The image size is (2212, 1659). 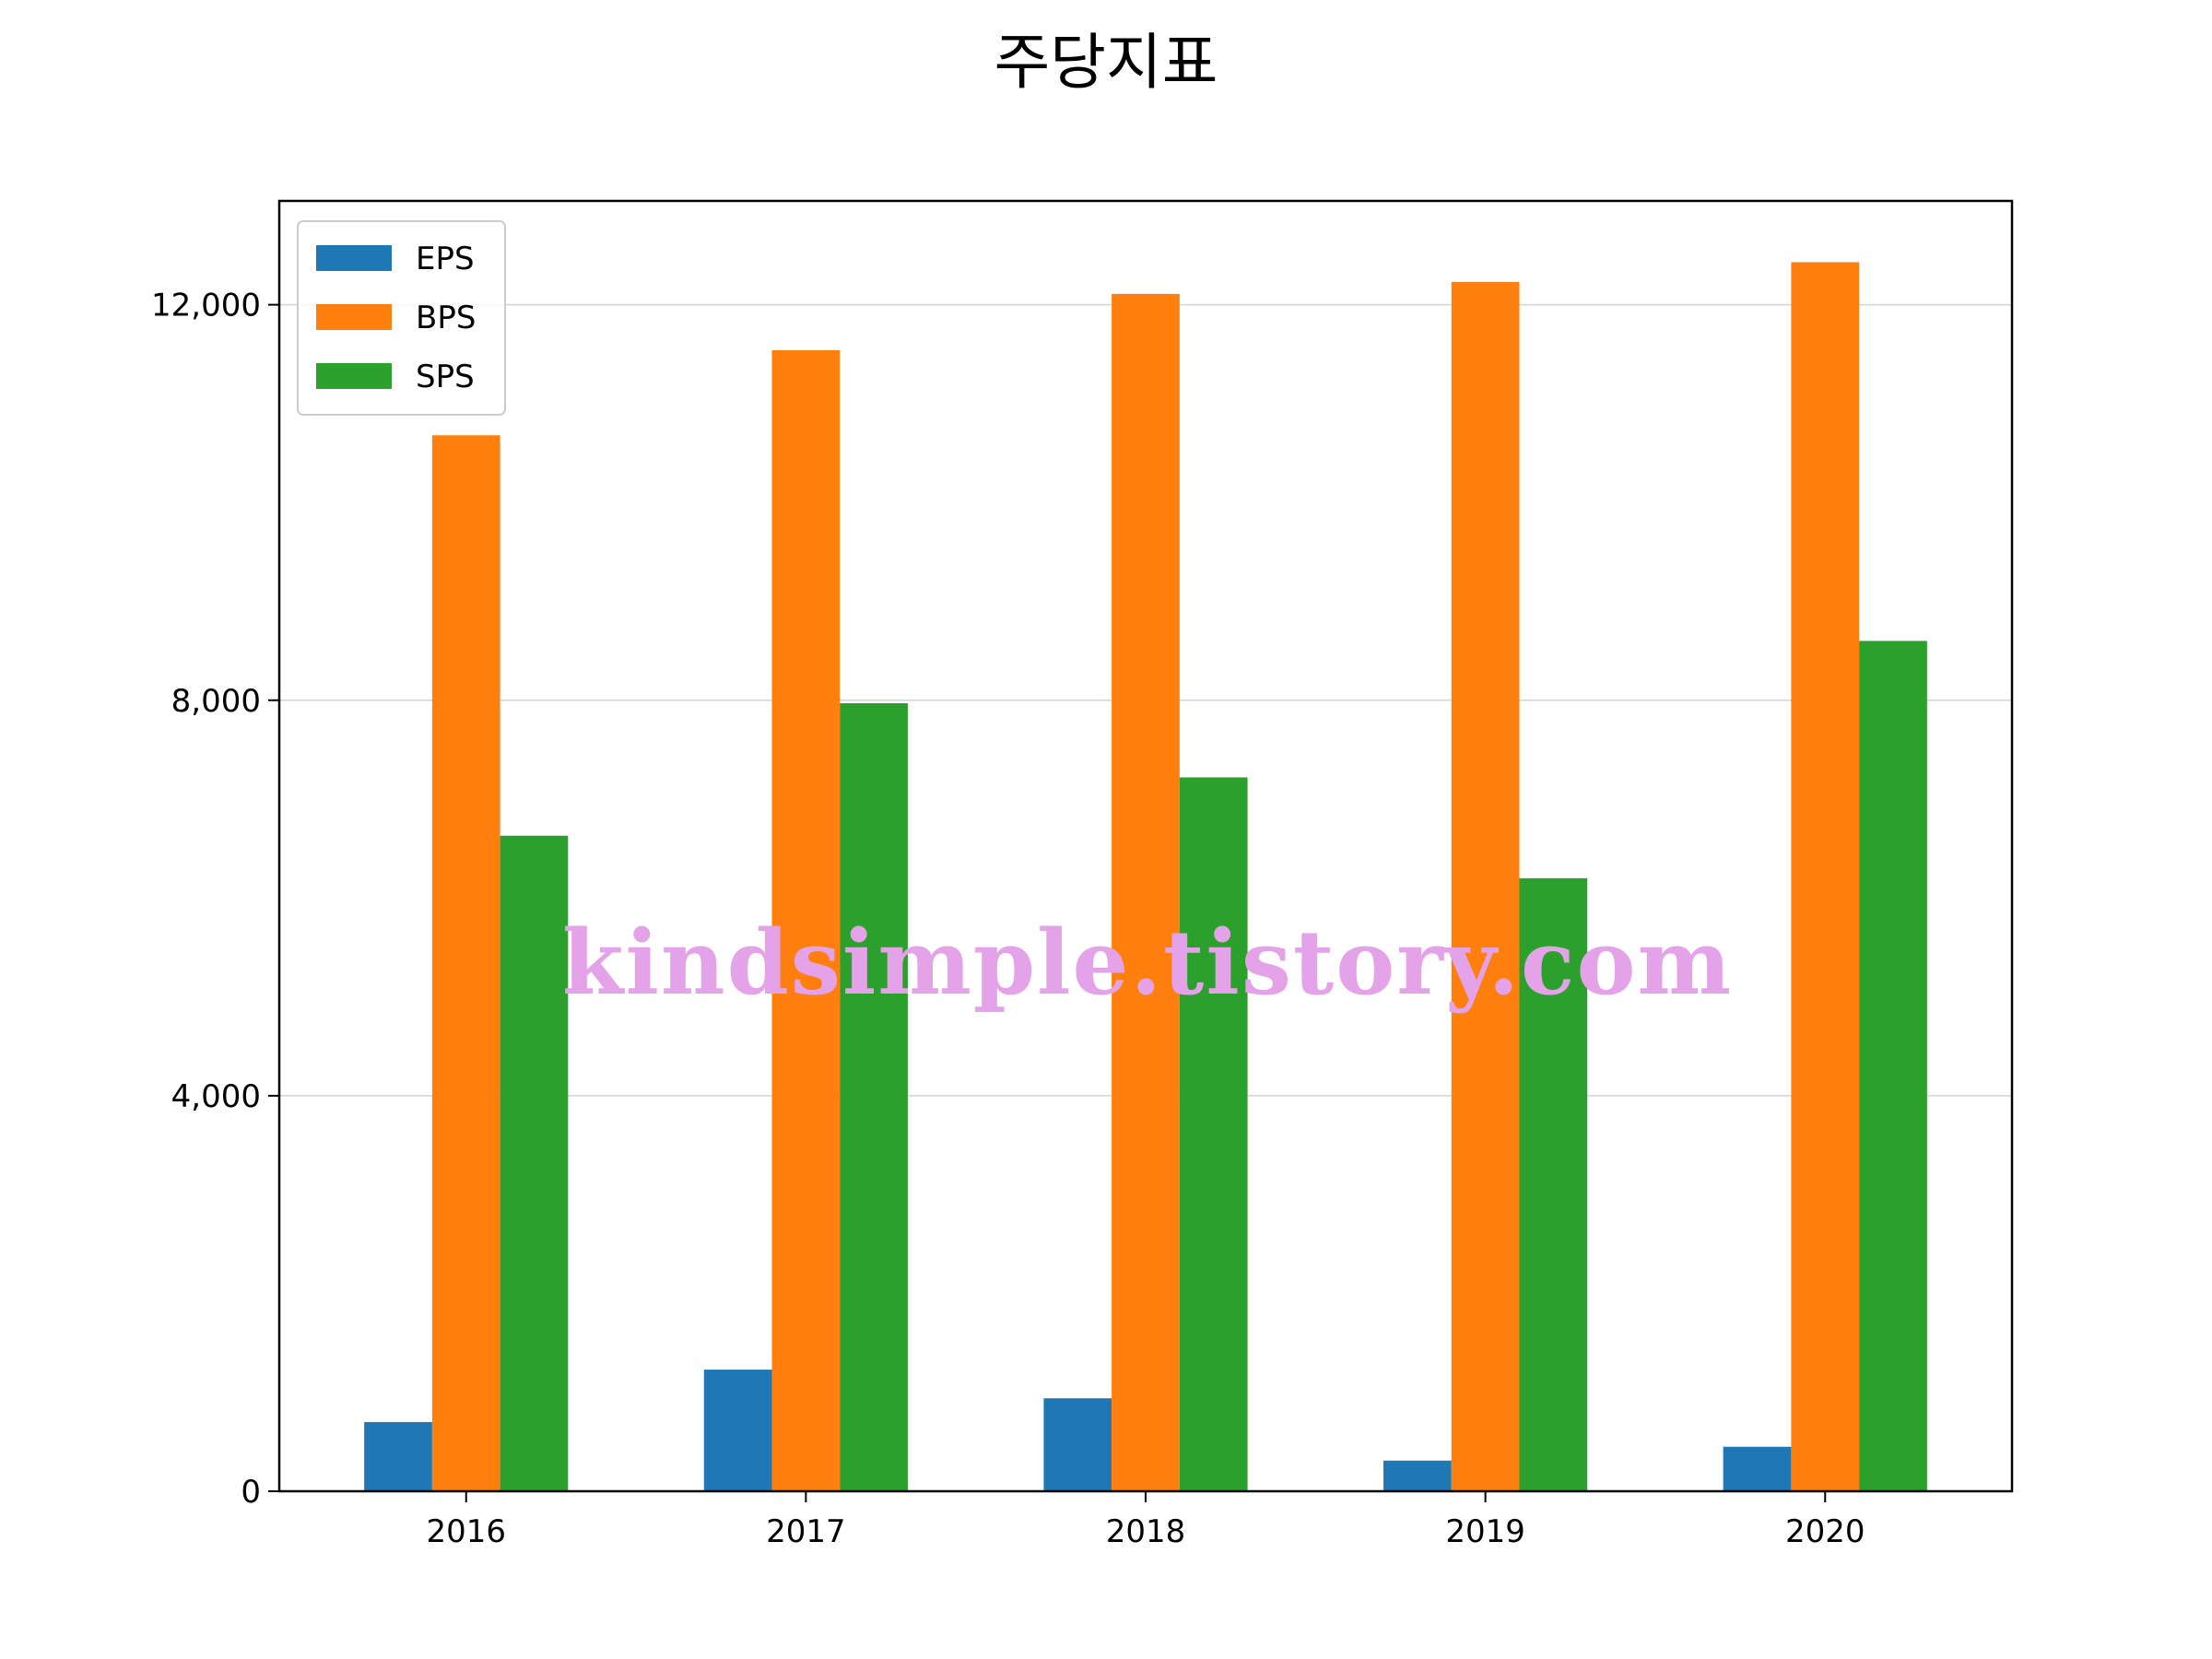 What do you see at coordinates (215, 899) in the screenshot?
I see `y-axis: 0 4,000 8,000 12,000` at bounding box center [215, 899].